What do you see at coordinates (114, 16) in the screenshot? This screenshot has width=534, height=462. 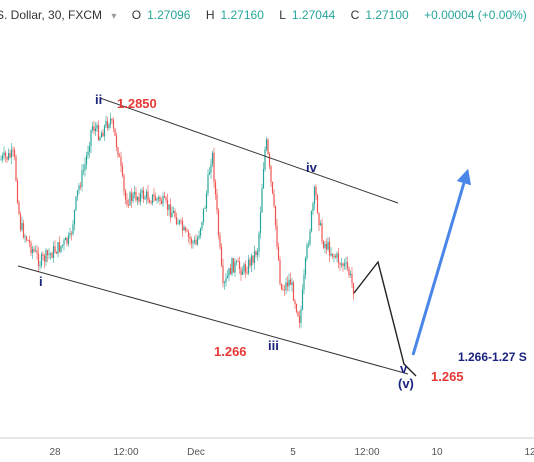 I see `chevron-down-icon: ▾` at bounding box center [114, 16].